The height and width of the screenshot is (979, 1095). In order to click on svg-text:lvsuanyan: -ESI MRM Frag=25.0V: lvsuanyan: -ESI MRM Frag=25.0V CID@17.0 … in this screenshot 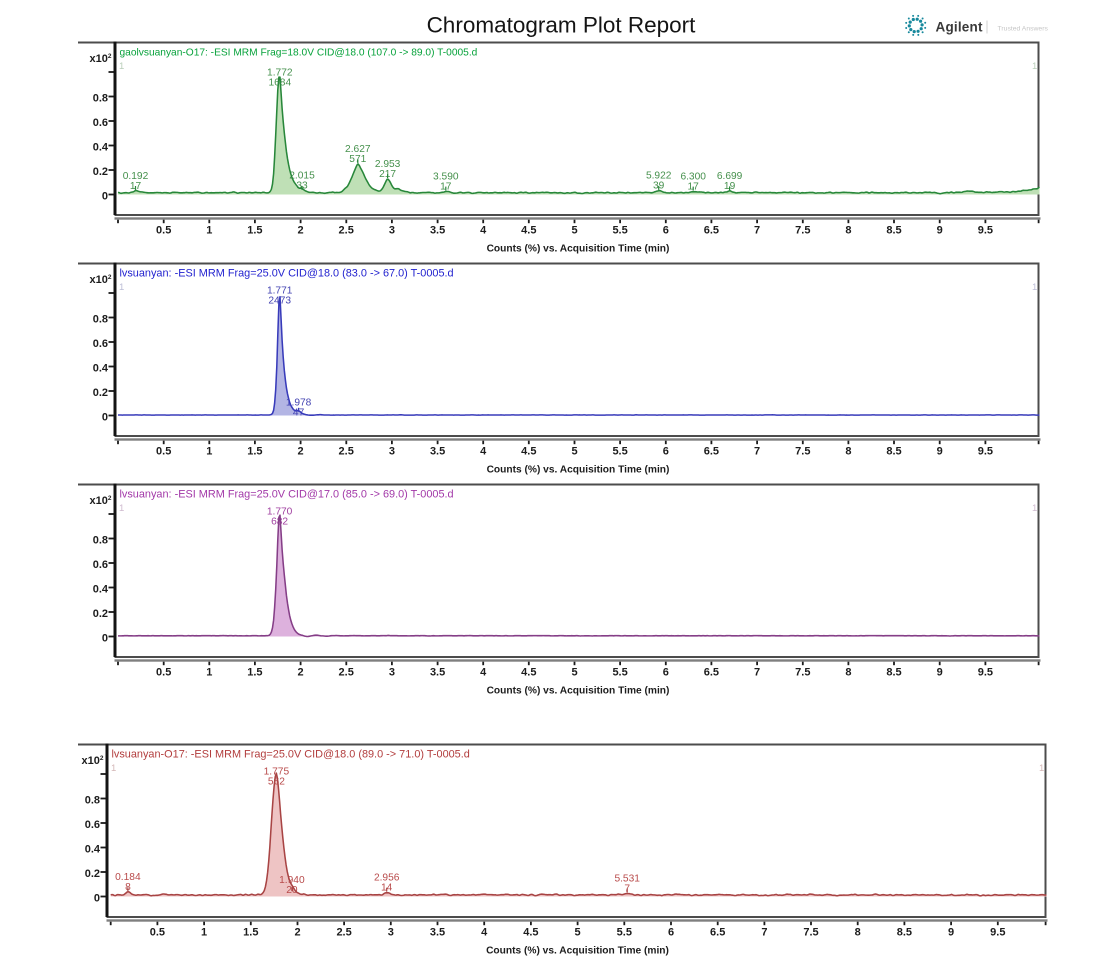, I will do `click(287, 495)`.